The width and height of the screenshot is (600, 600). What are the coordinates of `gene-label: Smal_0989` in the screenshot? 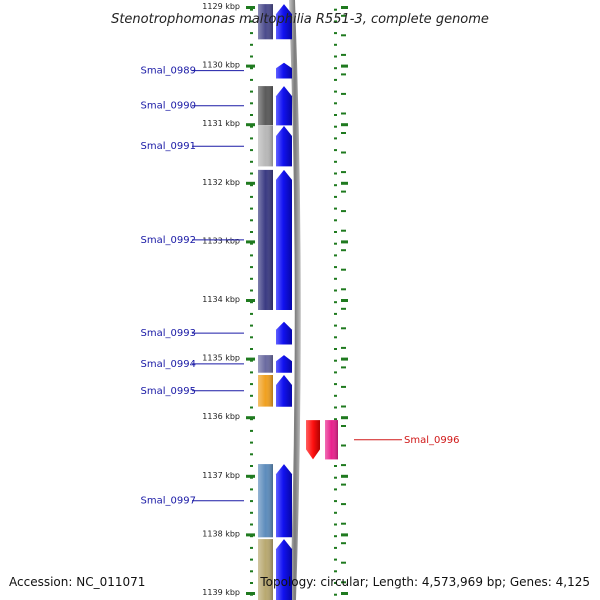 It's located at (168, 71).